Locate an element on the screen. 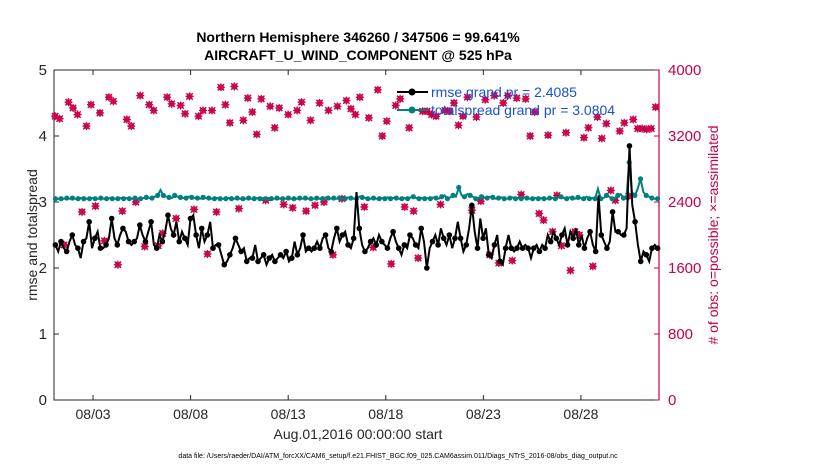 This screenshot has width=830, height=470. x-tick-label: 08/18 is located at coordinates (385, 414).